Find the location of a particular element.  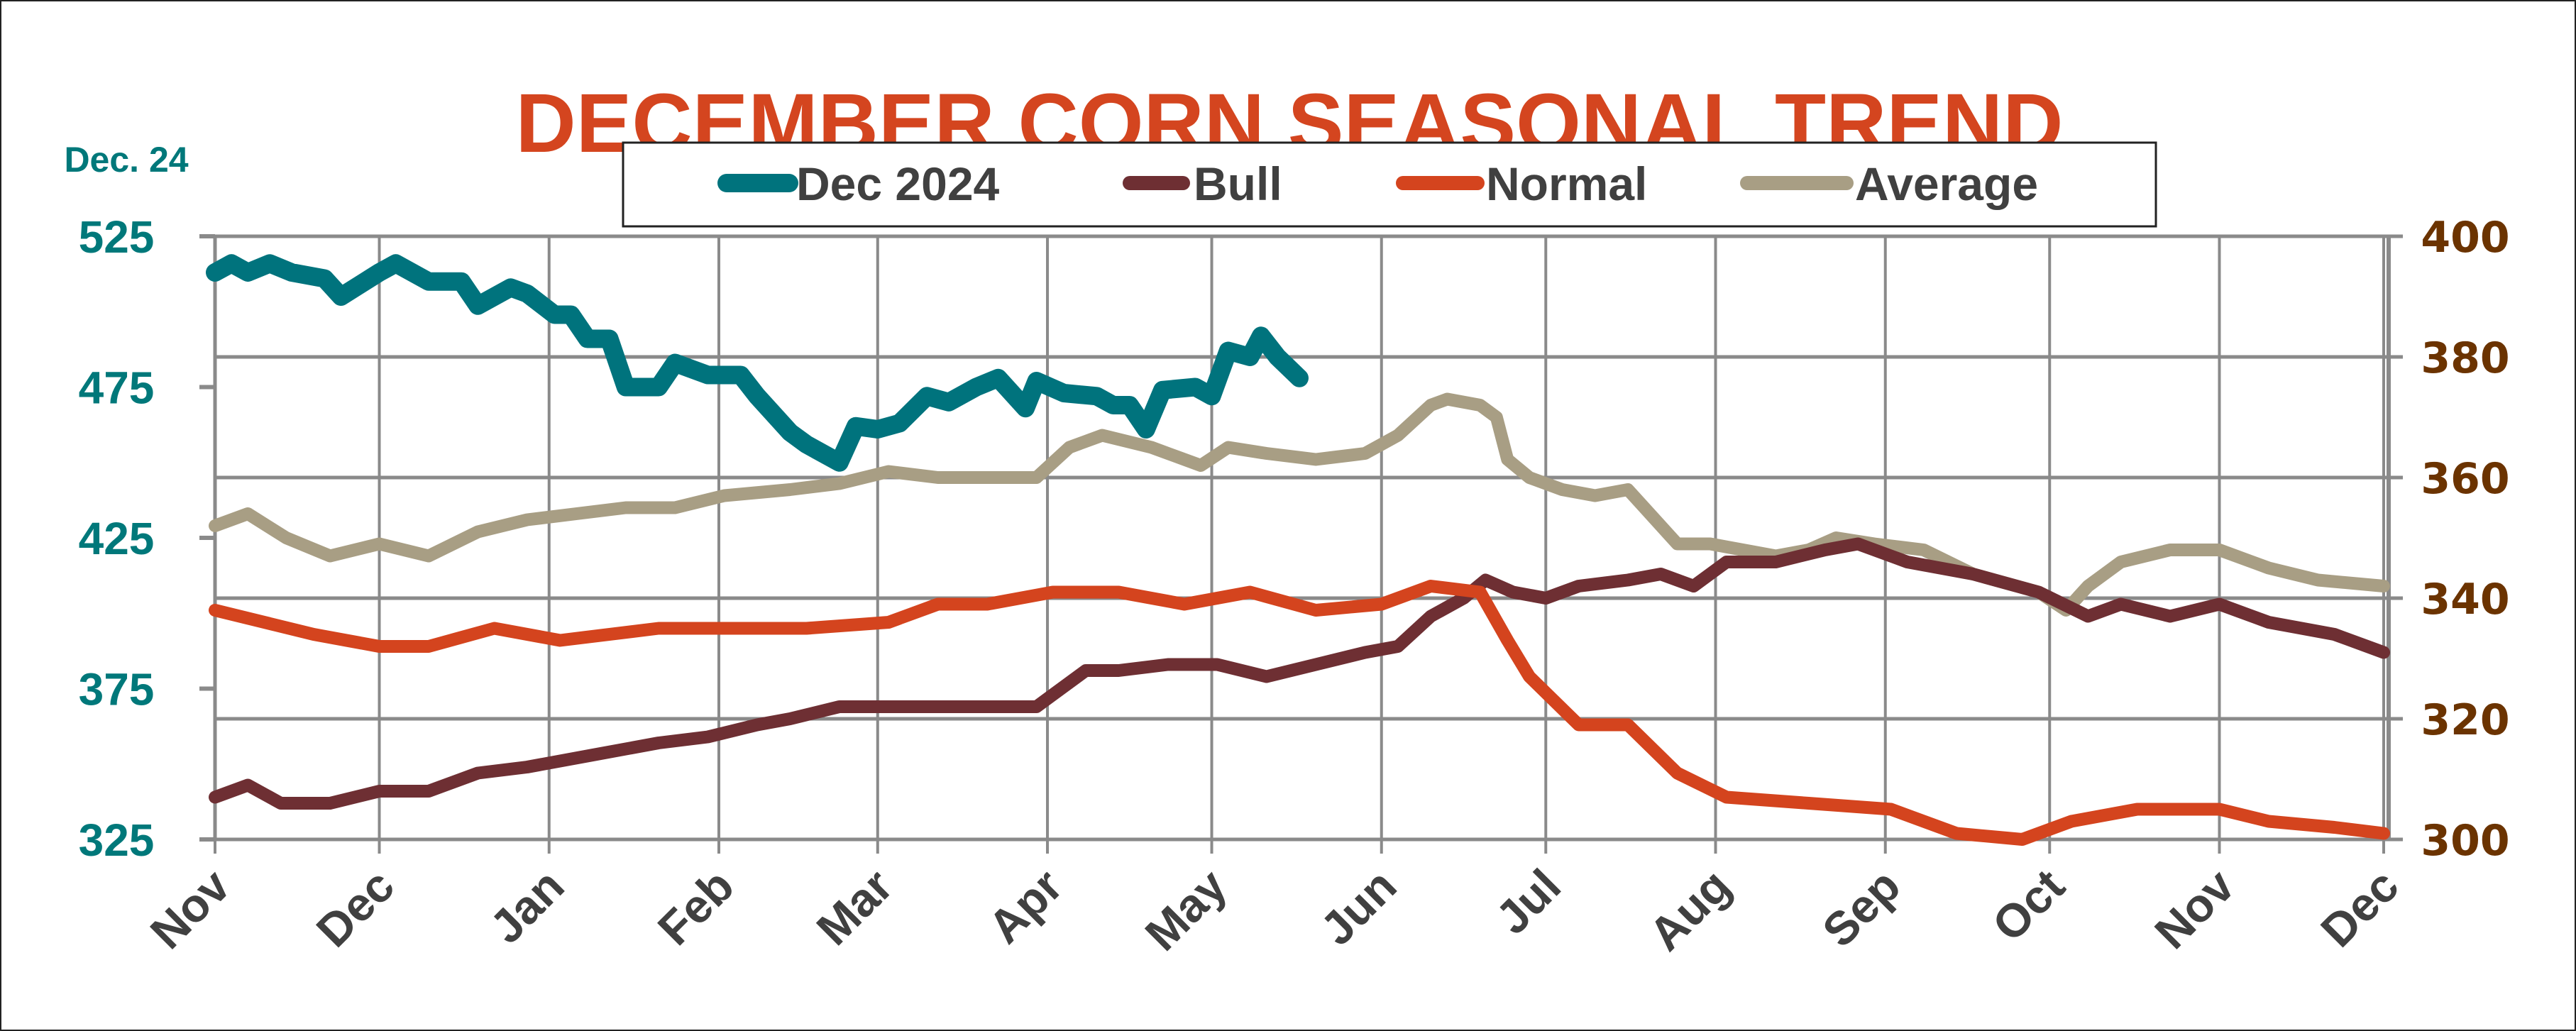

x-axis-month-label: Aug is located at coordinates (1689, 910).